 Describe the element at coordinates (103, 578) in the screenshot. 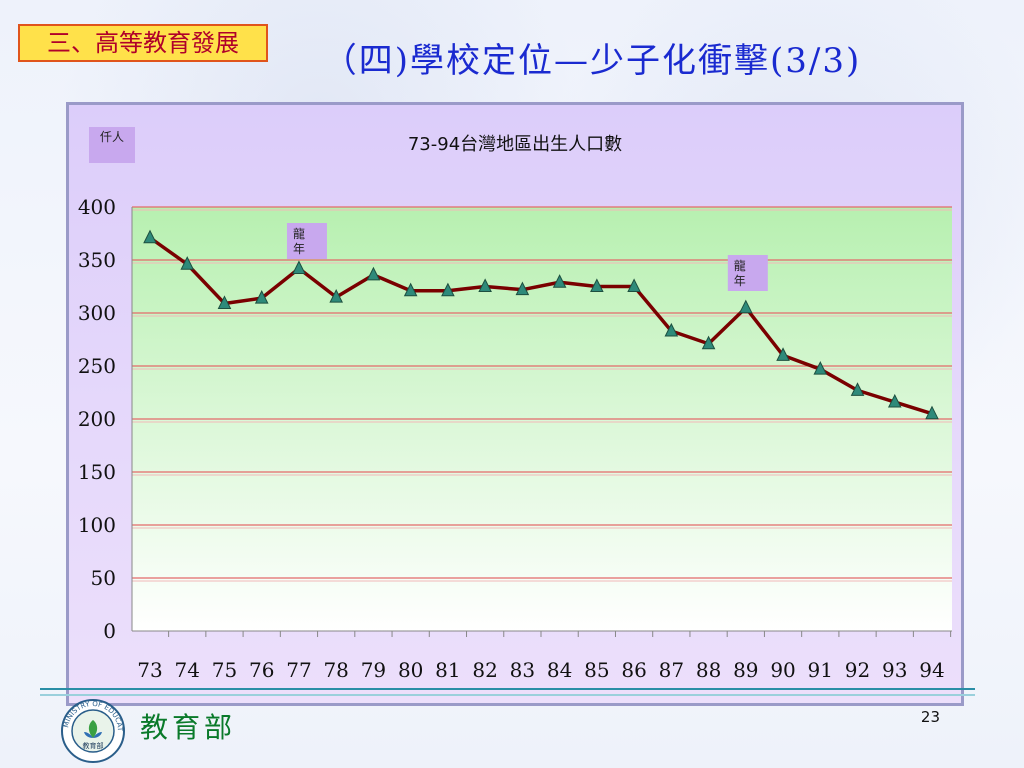

I see `y-tick-label: 50` at that location.